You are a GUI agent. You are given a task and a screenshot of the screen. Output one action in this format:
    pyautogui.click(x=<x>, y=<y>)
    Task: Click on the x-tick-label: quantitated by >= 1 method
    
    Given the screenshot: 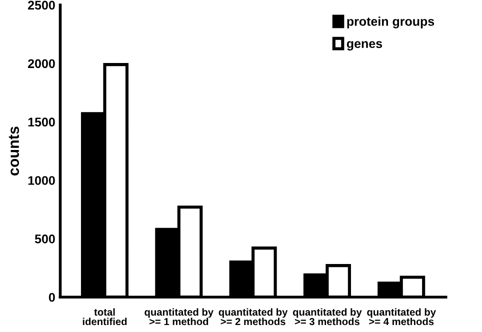 What is the action you would take?
    pyautogui.click(x=179, y=317)
    